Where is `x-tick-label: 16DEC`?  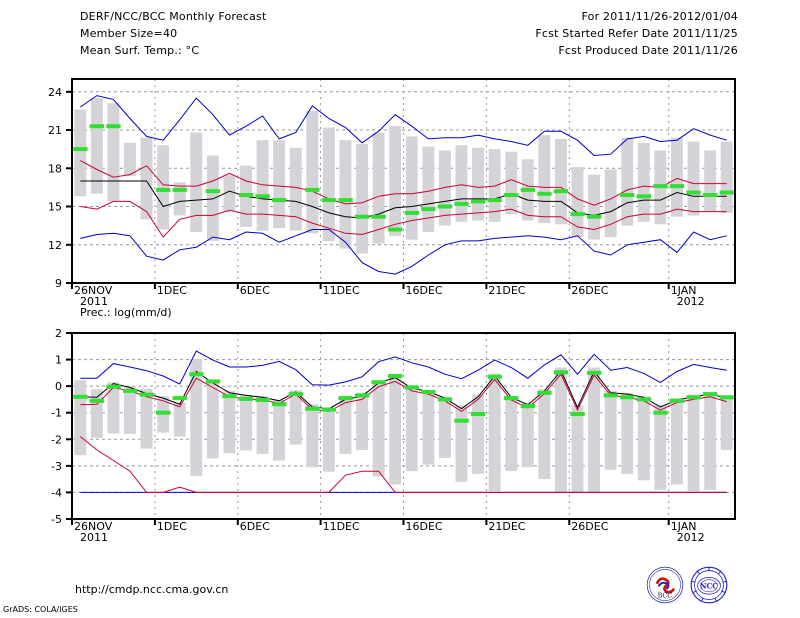
x-tick-label: 16DEC is located at coordinates (424, 526).